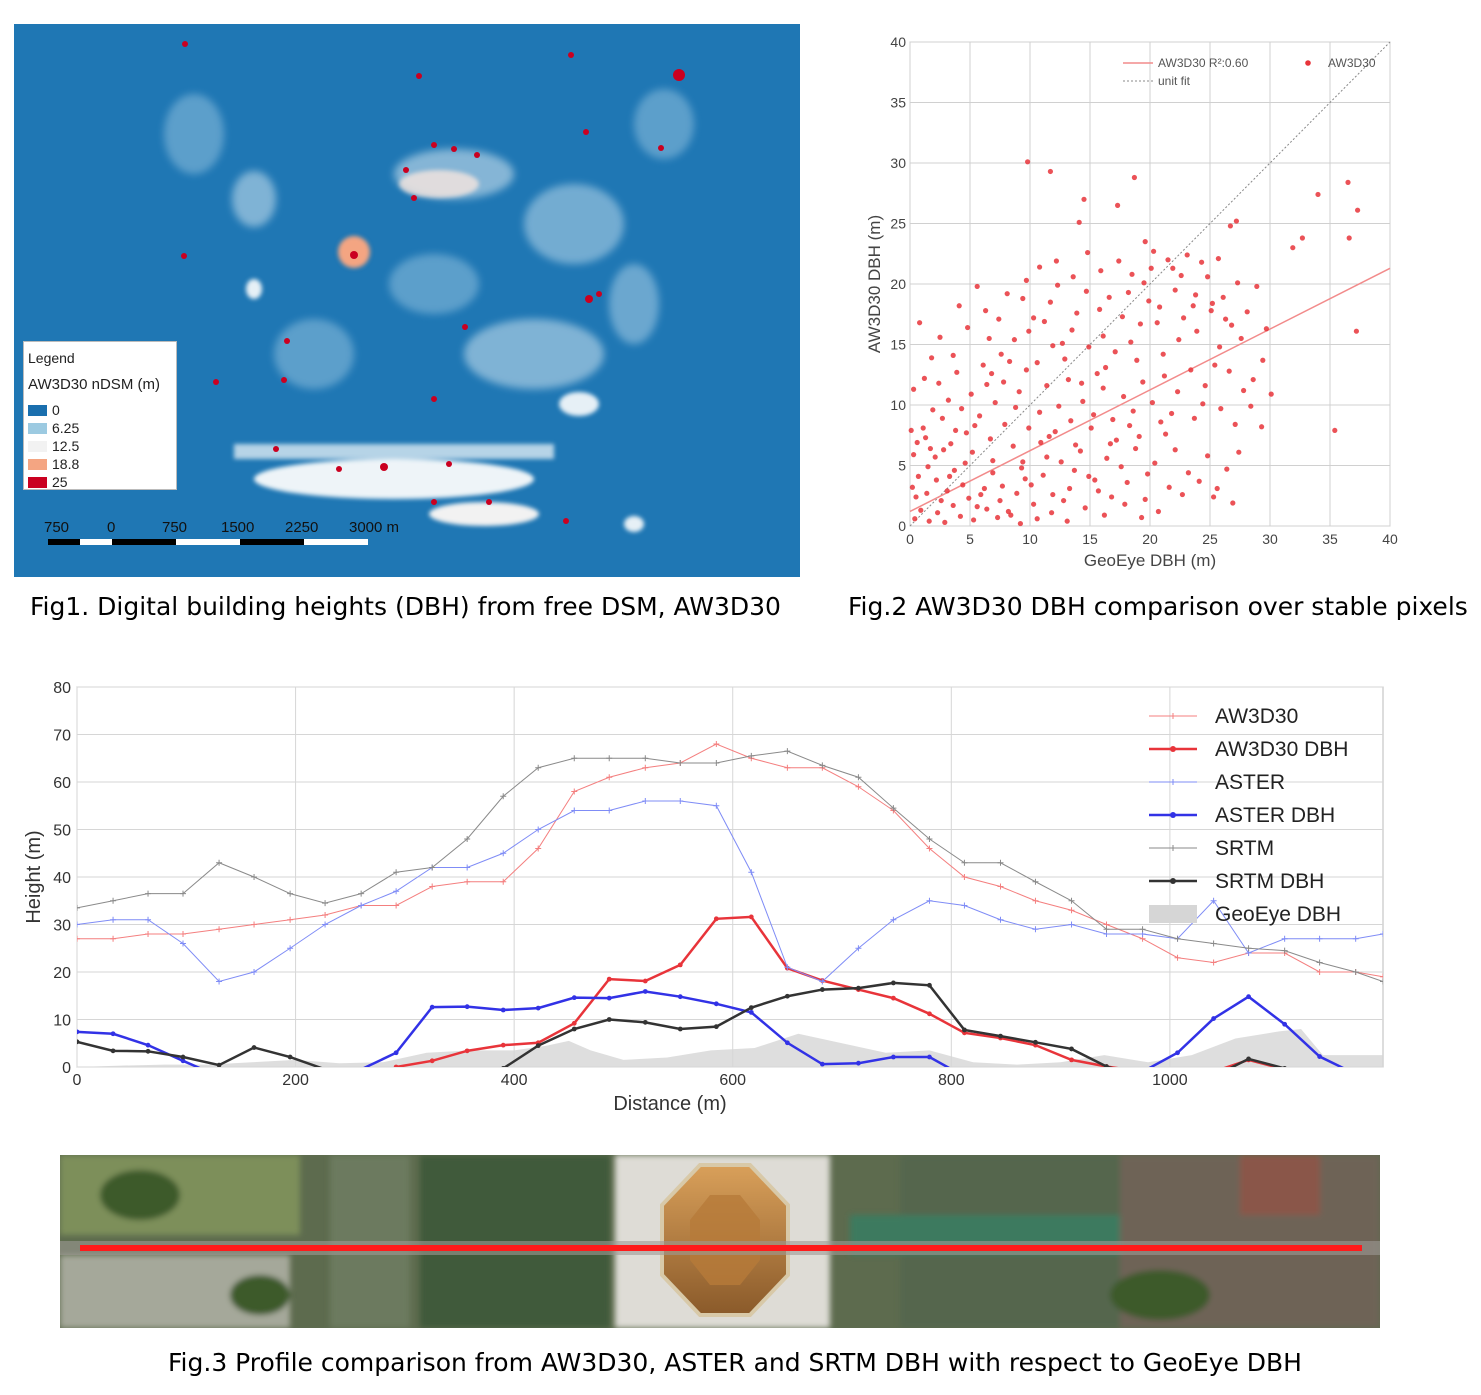 The height and width of the screenshot is (1395, 1481). Describe the element at coordinates (37, 464) in the screenshot. I see `legend-swatch` at that location.